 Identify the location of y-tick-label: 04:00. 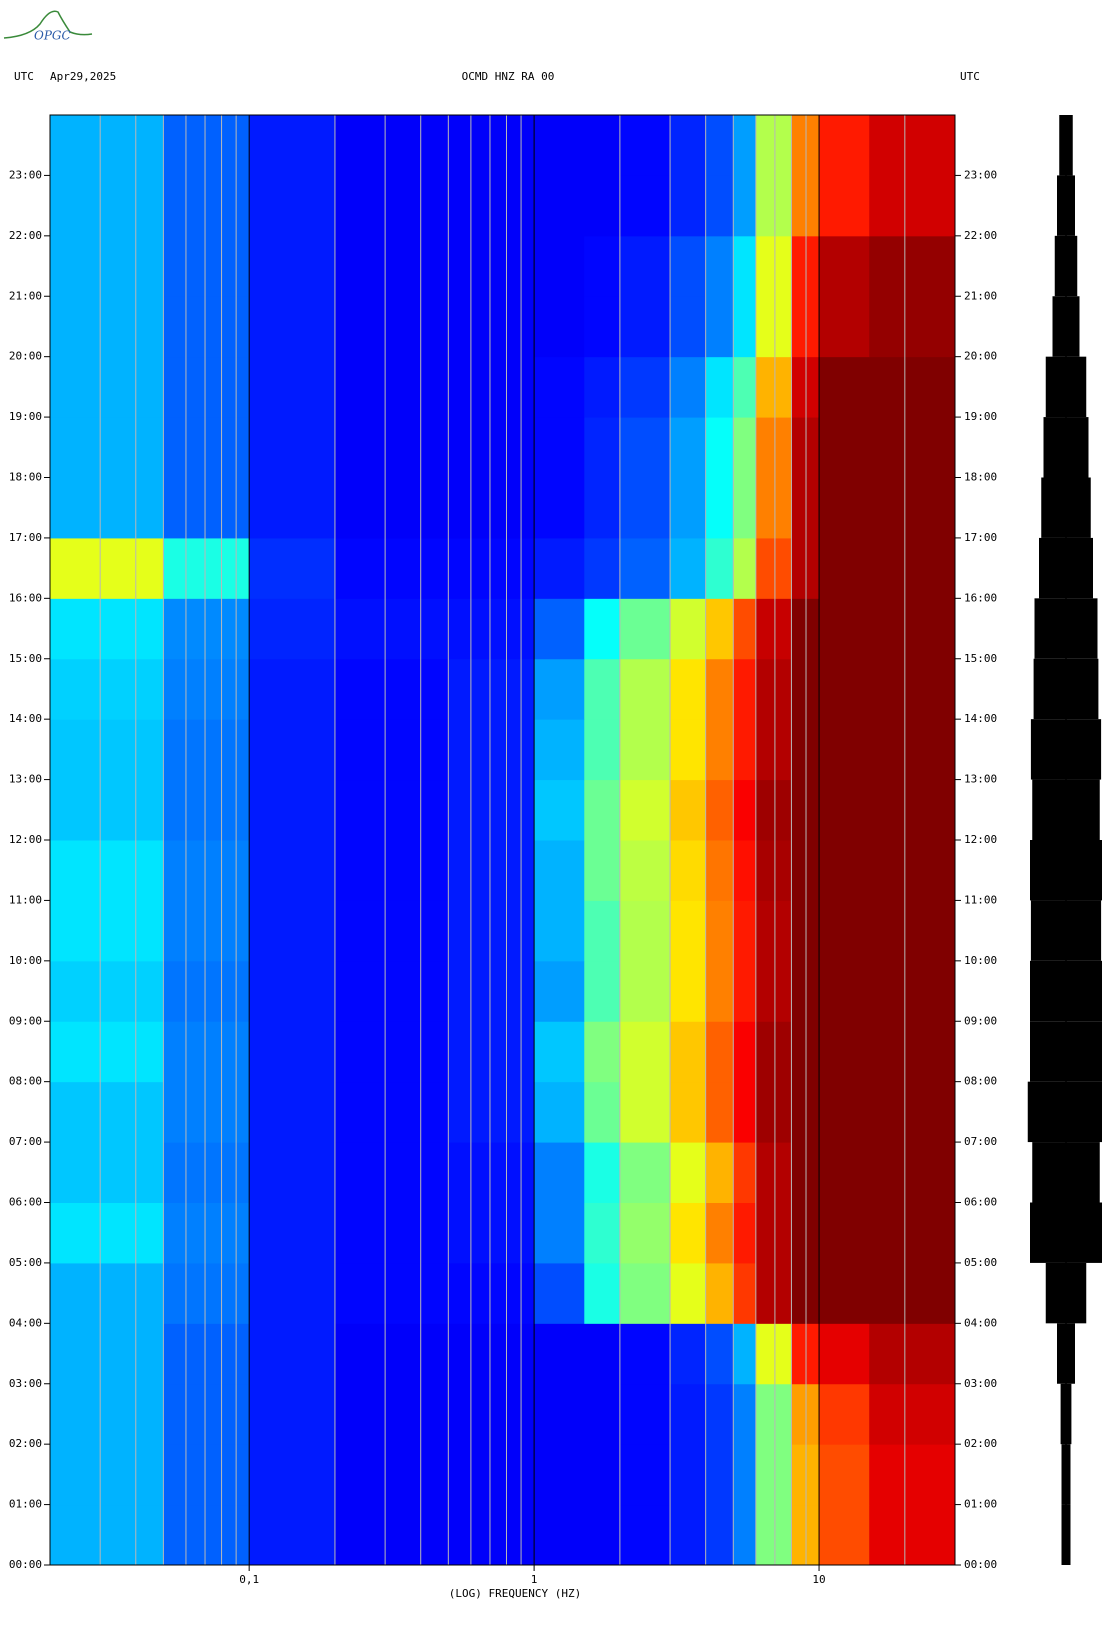
(25, 1322).